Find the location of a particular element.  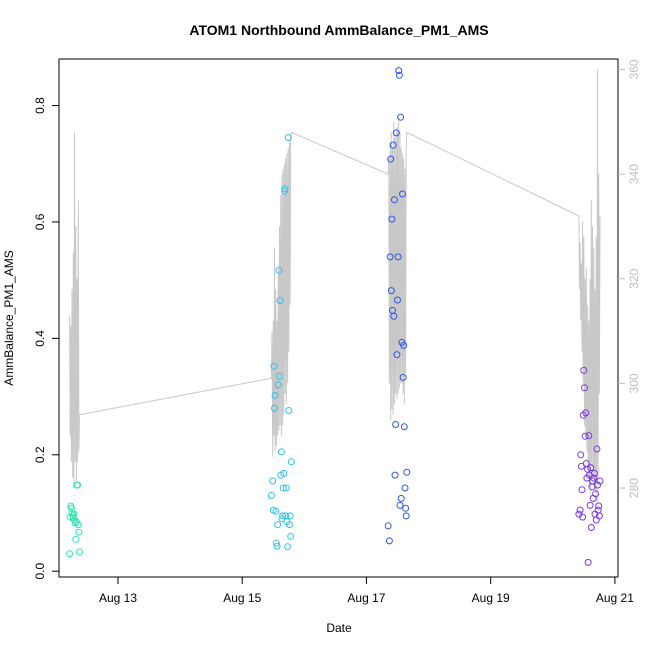

y-axis: 0.0 0.2 0.4 0.6 0.8 is located at coordinates (46, 338).